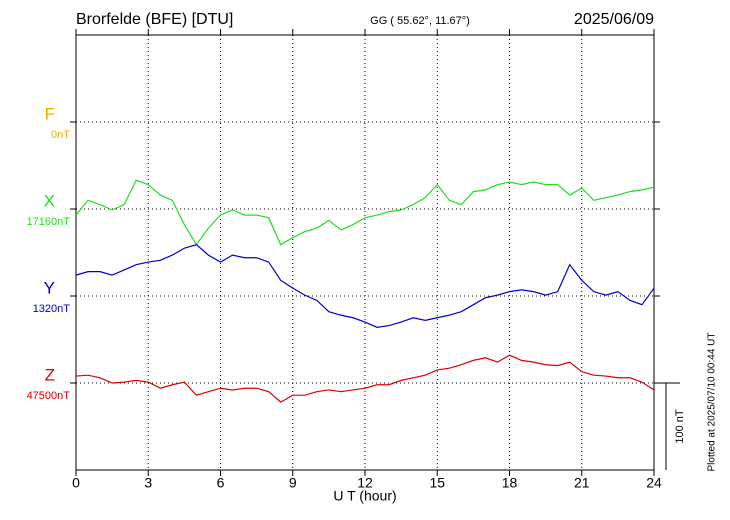 This screenshot has height=520, width=730. What do you see at coordinates (365, 483) in the screenshot?
I see `x-tick-label: 12` at bounding box center [365, 483].